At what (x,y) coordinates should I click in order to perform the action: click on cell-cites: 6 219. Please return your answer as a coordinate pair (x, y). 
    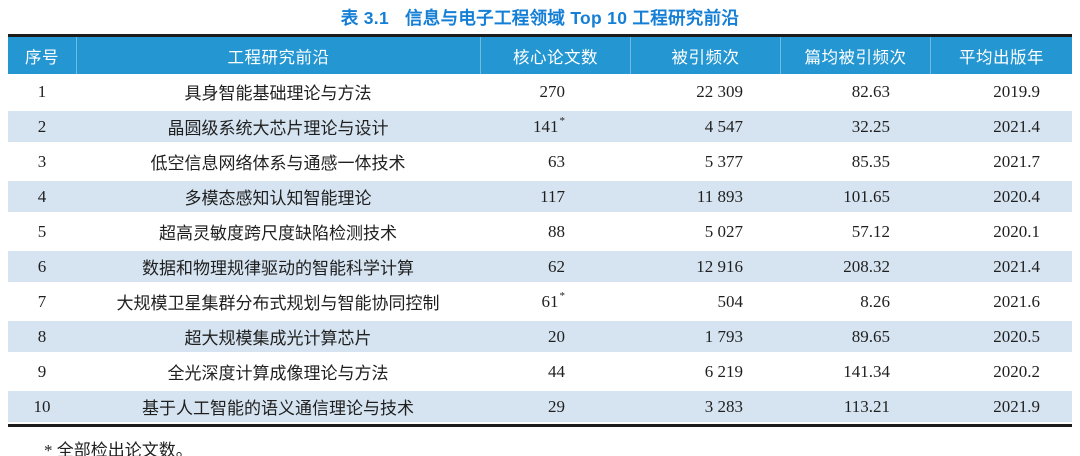
    Looking at the image, I should click on (723, 371).